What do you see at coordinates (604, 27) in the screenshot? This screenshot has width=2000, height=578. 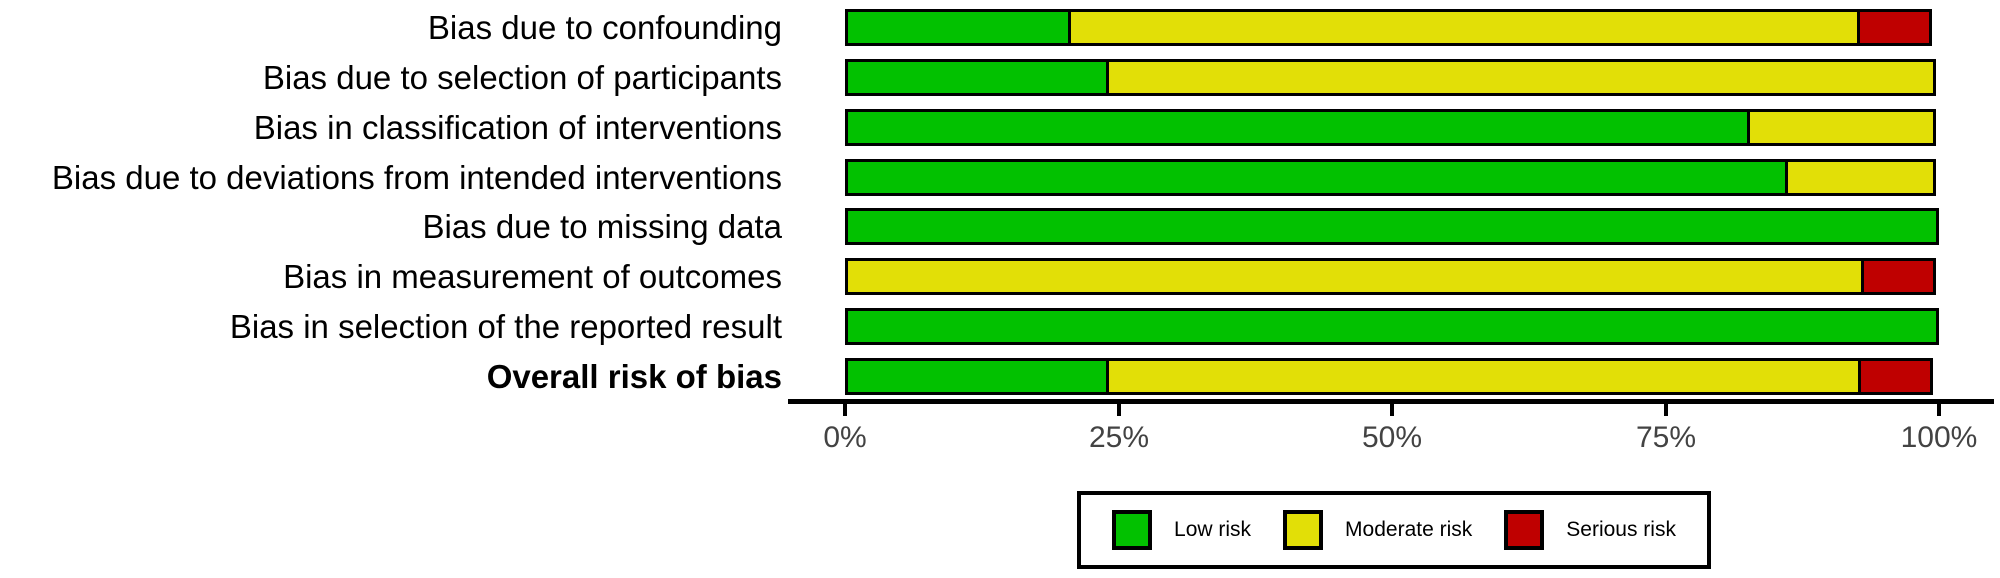 I see `category-label: Bias due to confounding` at bounding box center [604, 27].